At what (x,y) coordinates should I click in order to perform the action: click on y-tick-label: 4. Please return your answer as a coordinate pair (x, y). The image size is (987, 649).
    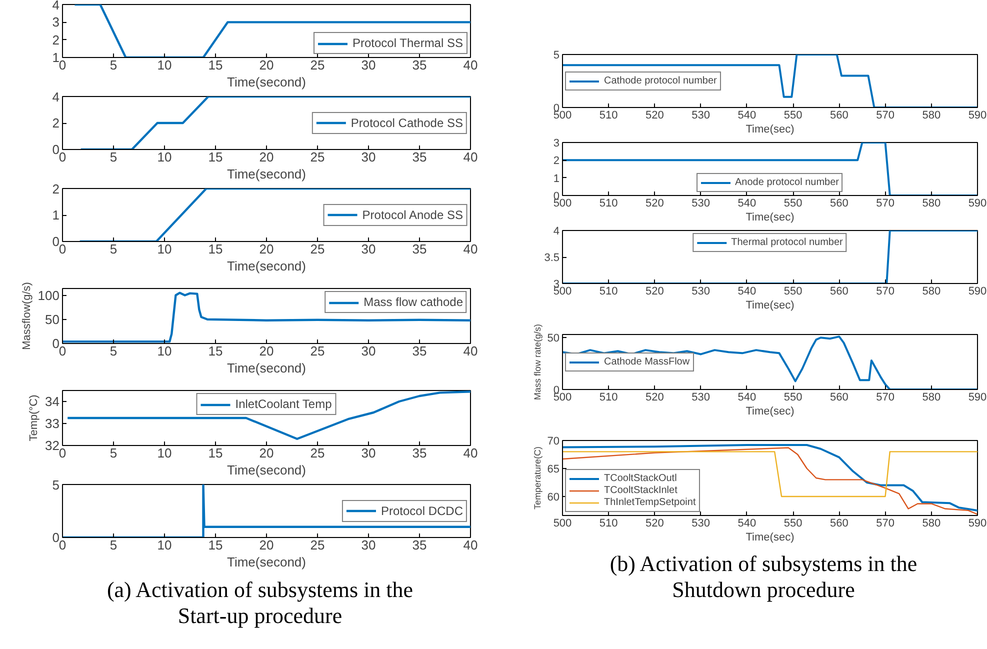
    Looking at the image, I should click on (56, 97).